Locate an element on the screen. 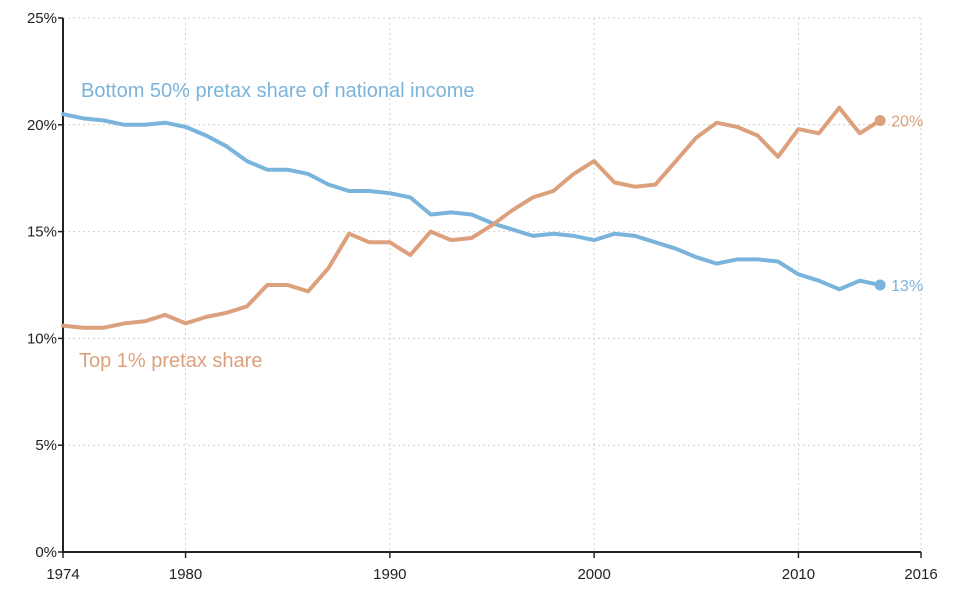 This screenshot has width=953, height=591. series-end-label: 13% is located at coordinates (907, 286).